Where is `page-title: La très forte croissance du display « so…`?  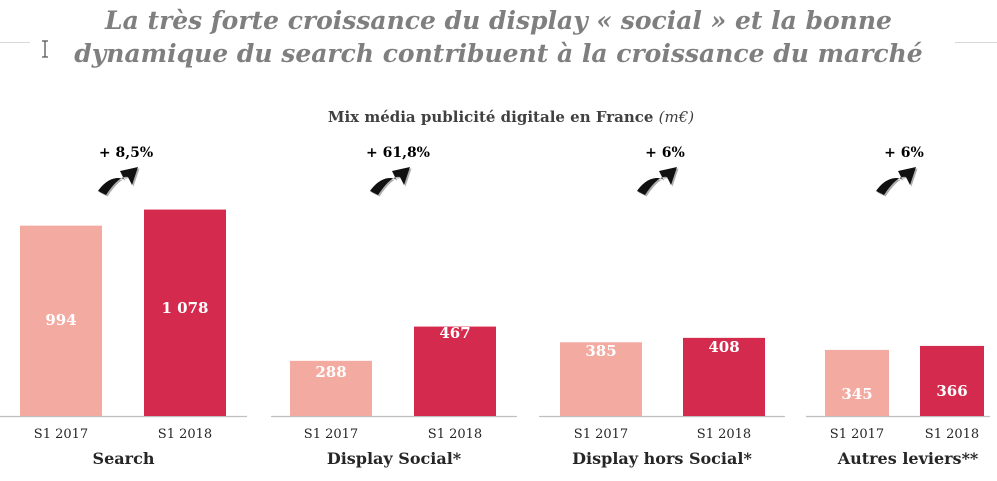
page-title: La très forte croissance du display « so… is located at coordinates (498, 37).